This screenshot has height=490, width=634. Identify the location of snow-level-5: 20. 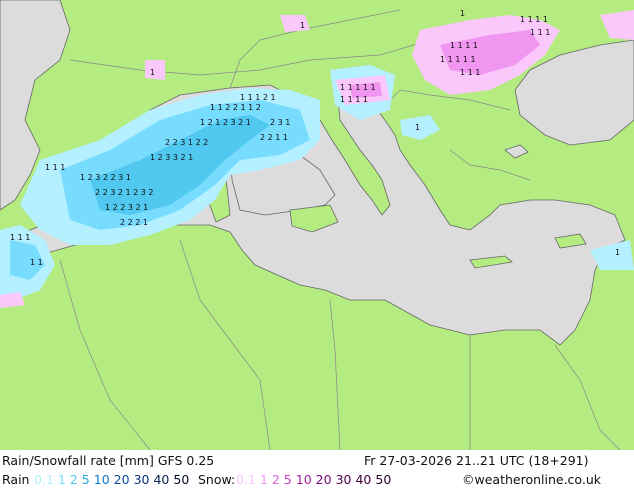
(323, 479).